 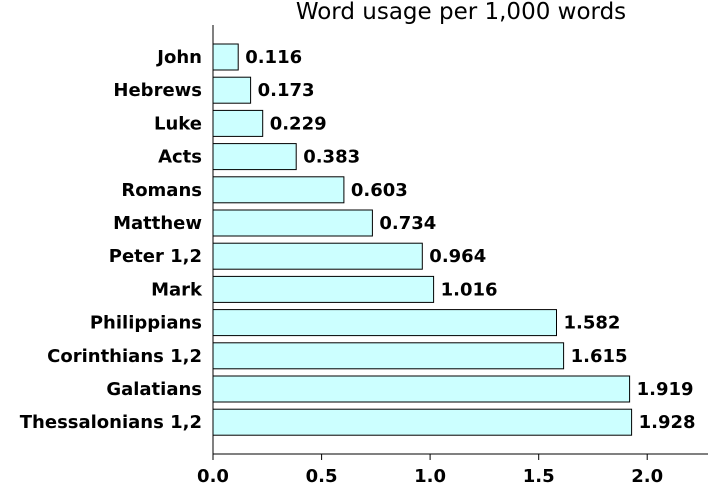 What do you see at coordinates (286, 90) in the screenshot?
I see `value-label: 0.173` at bounding box center [286, 90].